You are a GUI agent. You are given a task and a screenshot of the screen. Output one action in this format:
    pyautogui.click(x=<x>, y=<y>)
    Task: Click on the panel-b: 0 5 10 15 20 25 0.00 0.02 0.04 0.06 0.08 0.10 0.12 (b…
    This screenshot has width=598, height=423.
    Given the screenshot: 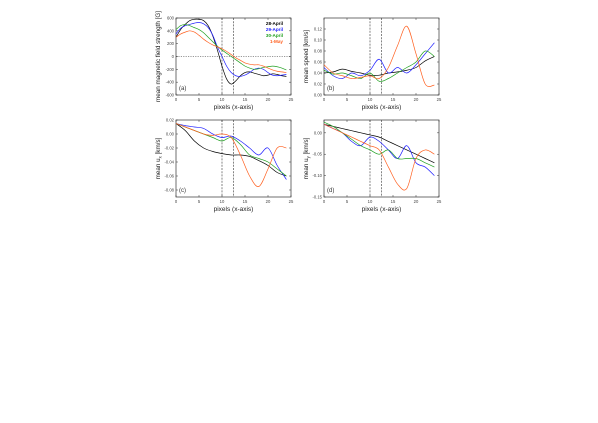 What is the action you would take?
    pyautogui.click(x=372, y=64)
    